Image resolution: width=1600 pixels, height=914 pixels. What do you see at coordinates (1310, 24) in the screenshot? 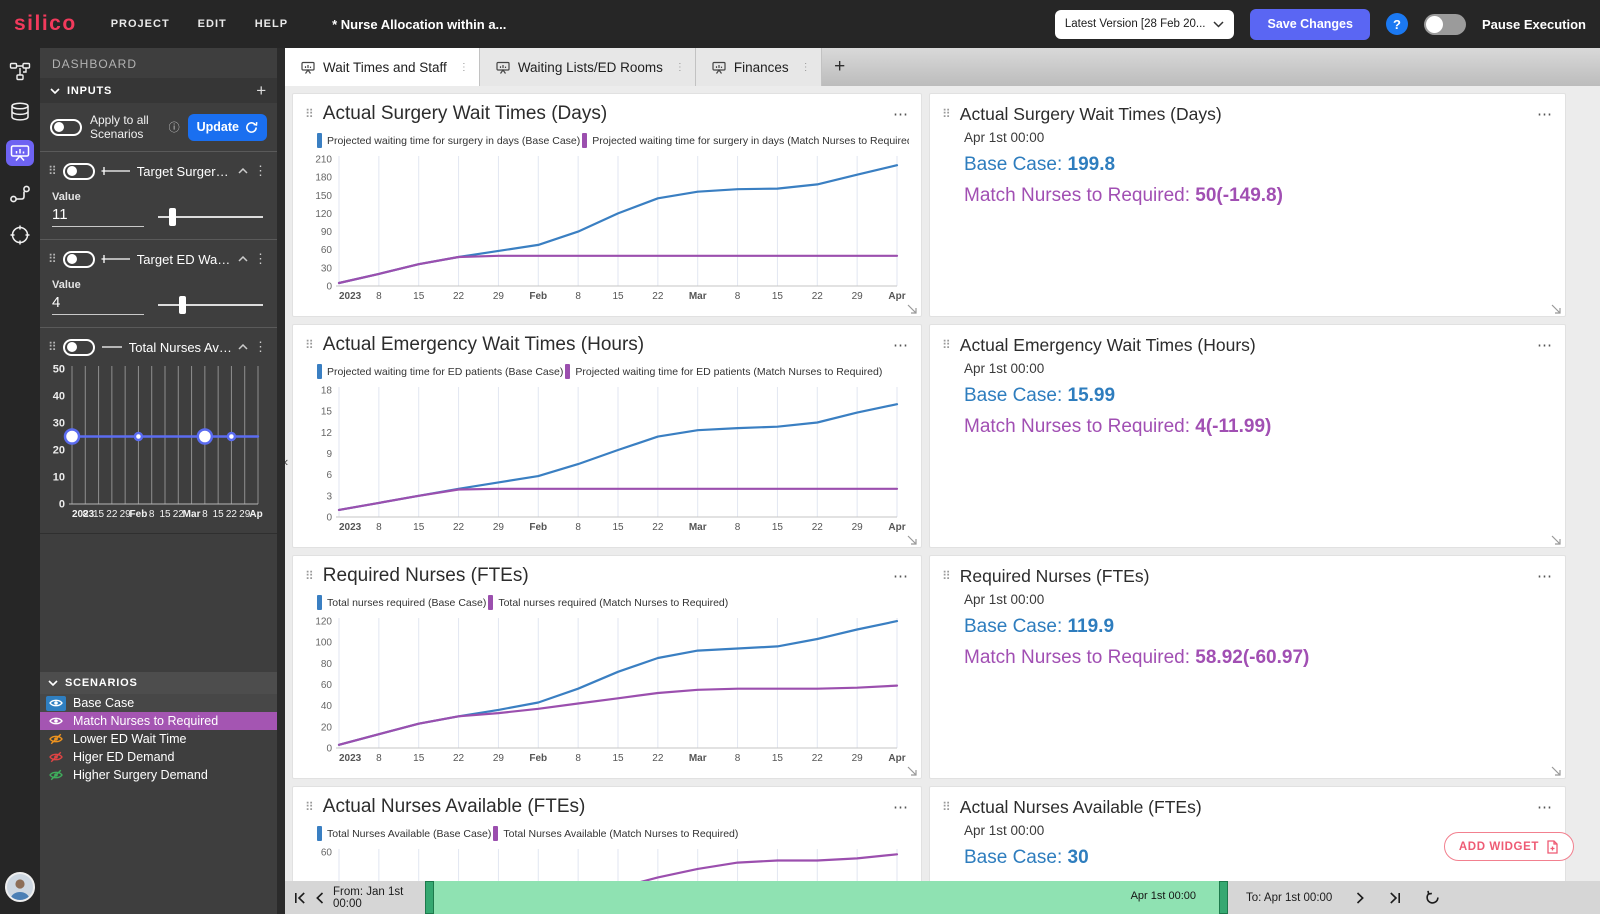
I see `save-changes-button: Save Changes` at bounding box center [1310, 24].